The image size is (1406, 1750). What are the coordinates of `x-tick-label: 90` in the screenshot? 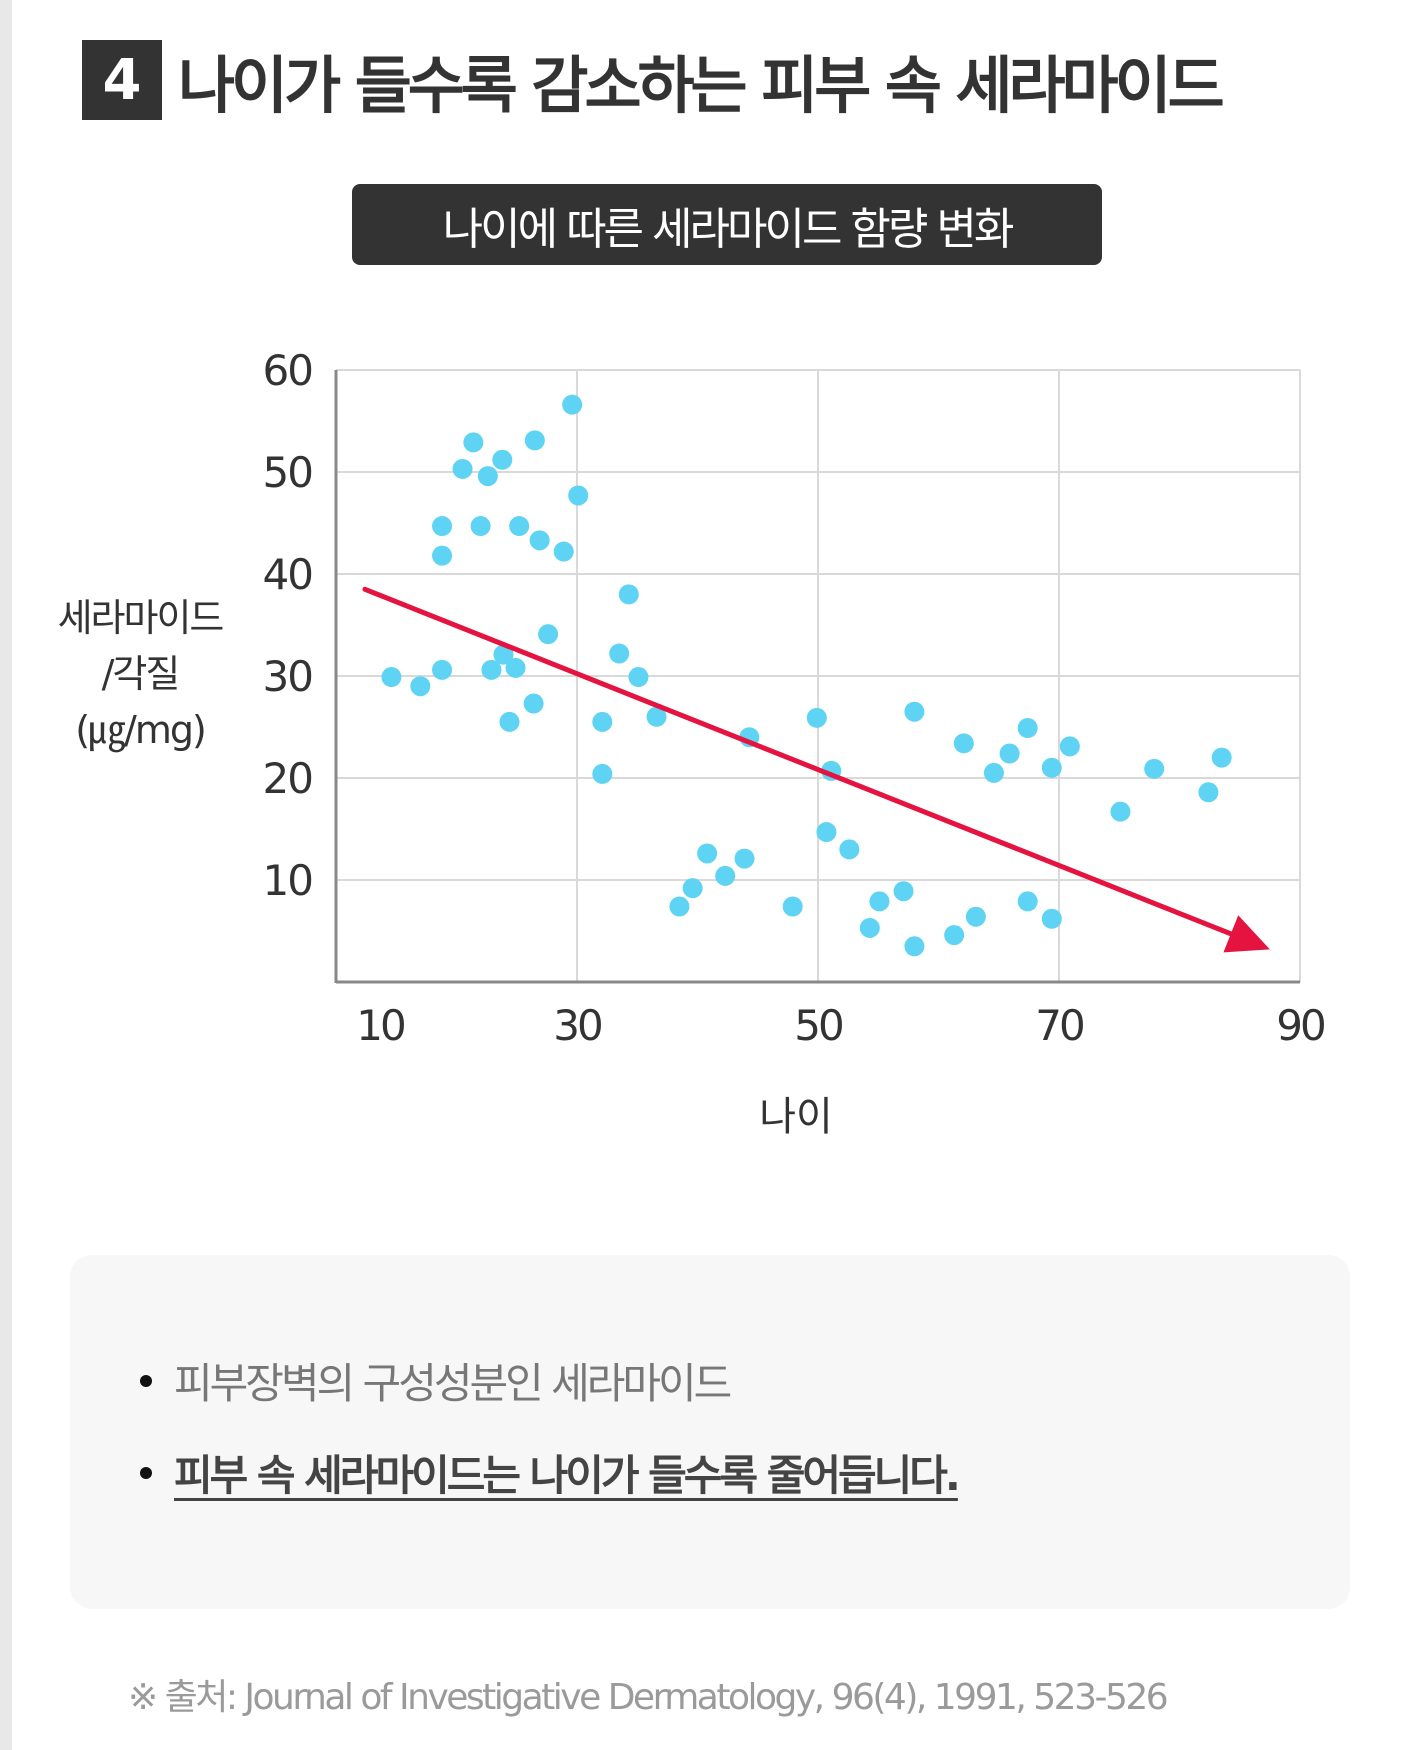 It's located at (1300, 1025).